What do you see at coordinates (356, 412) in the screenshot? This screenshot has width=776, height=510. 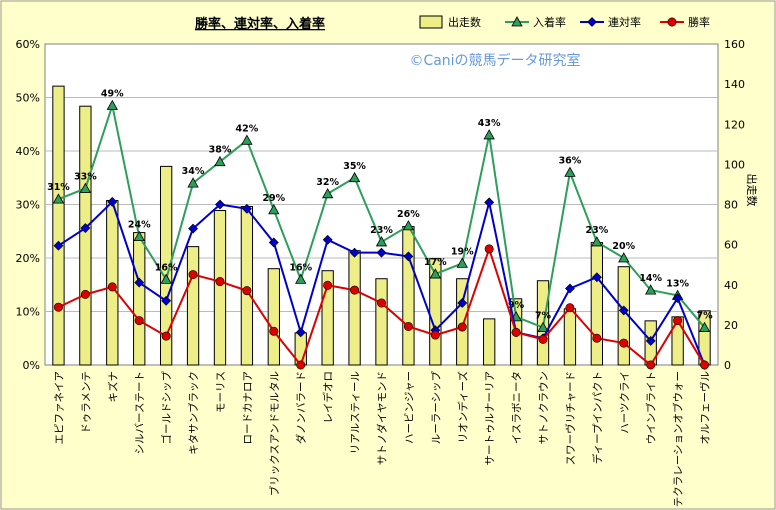 I see `x-tick-label: リアルスティール` at bounding box center [356, 412].